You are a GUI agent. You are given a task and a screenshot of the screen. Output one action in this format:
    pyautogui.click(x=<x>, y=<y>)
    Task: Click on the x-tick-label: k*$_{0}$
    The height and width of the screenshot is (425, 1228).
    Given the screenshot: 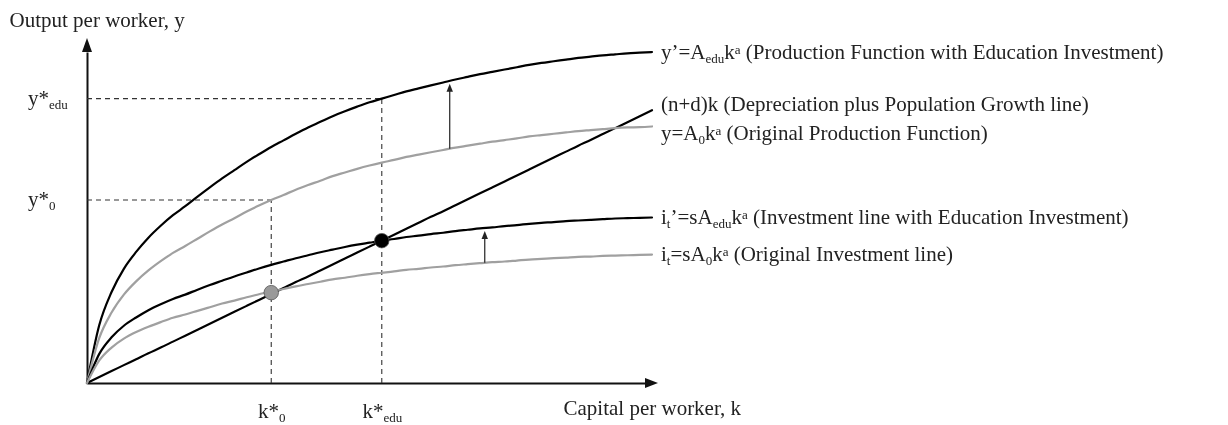 What is the action you would take?
    pyautogui.click(x=271, y=411)
    